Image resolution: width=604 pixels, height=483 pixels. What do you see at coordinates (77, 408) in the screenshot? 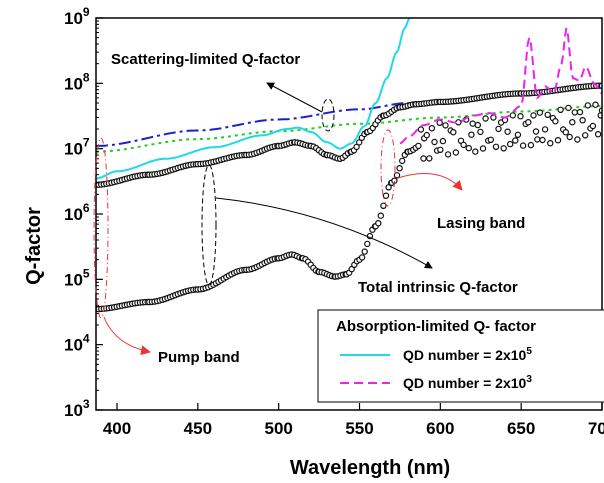
I see `y-tick-label: 10³` at bounding box center [77, 408].